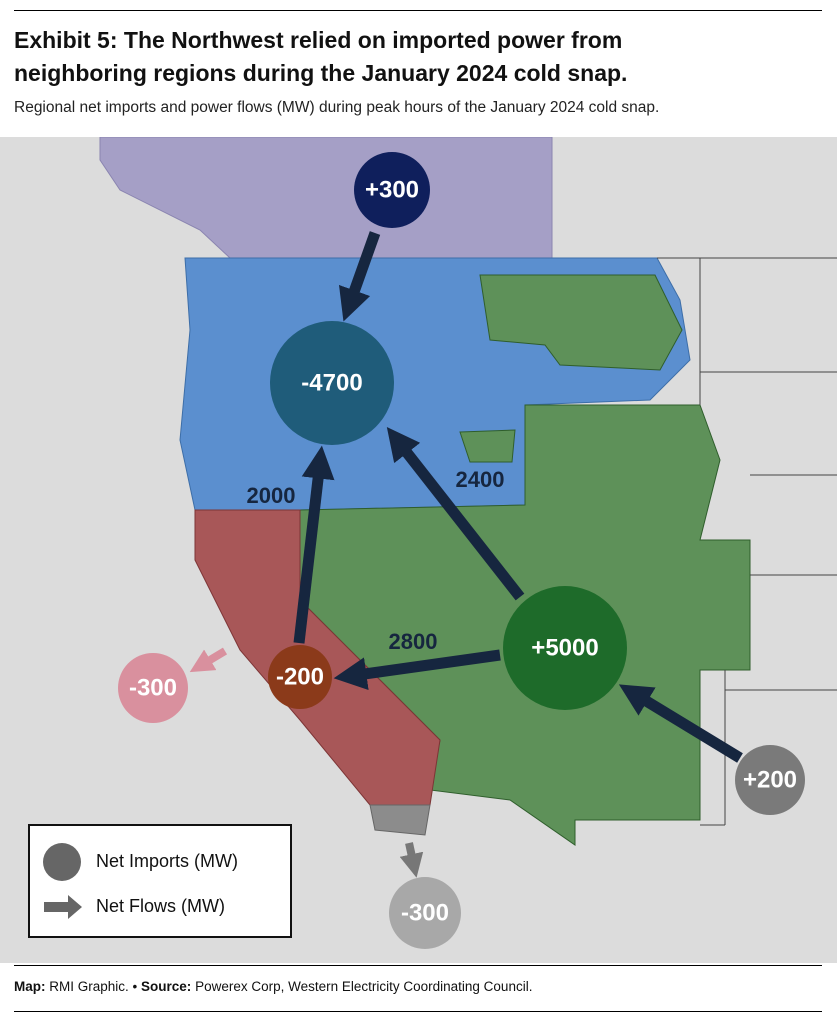 This screenshot has width=837, height=1024. I want to click on canada-region, so click(326, 198).